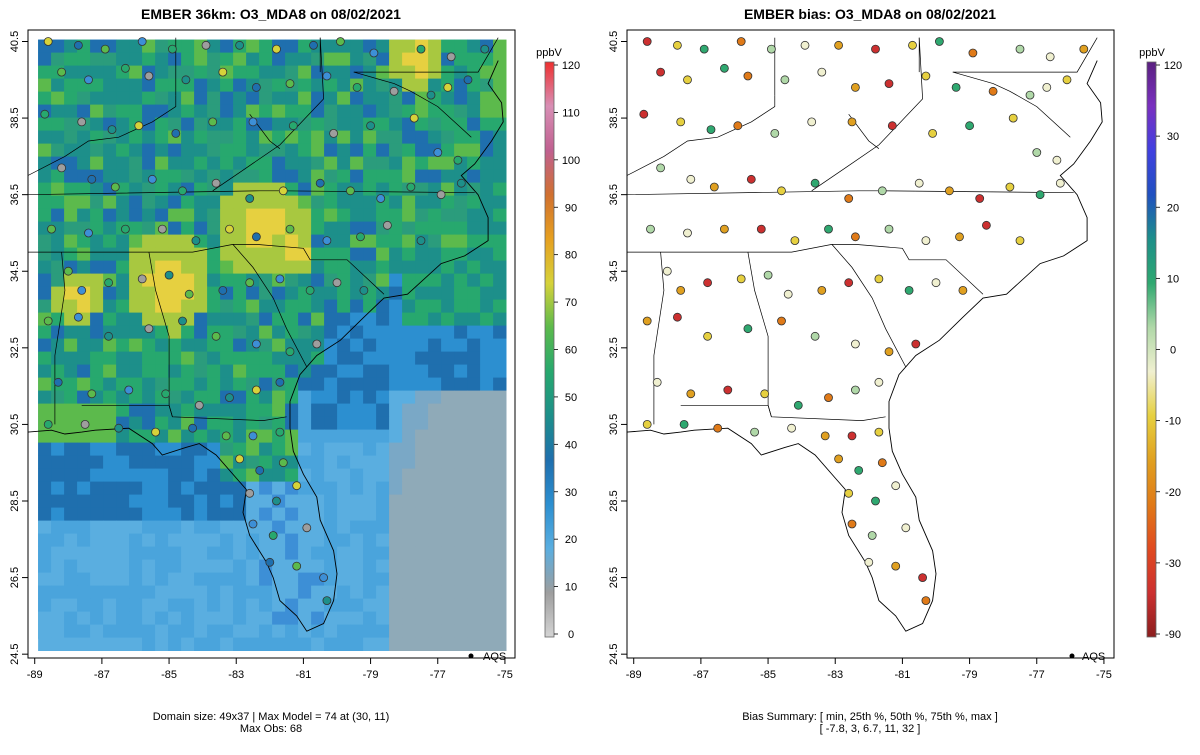  I want to click on right-aqs-legend-dot, so click(1072, 656).